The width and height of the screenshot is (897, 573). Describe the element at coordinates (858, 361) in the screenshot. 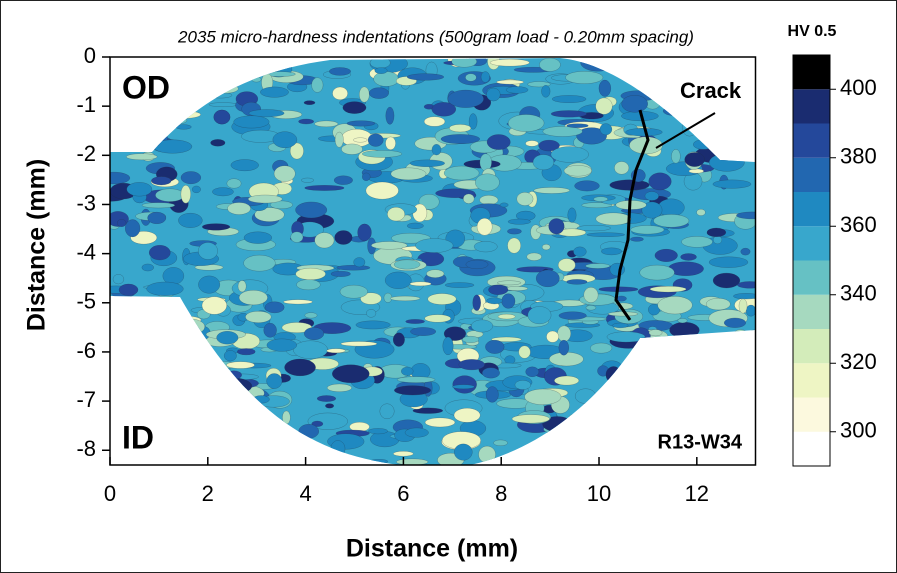

I see `colorbar-tick-label: 320` at that location.